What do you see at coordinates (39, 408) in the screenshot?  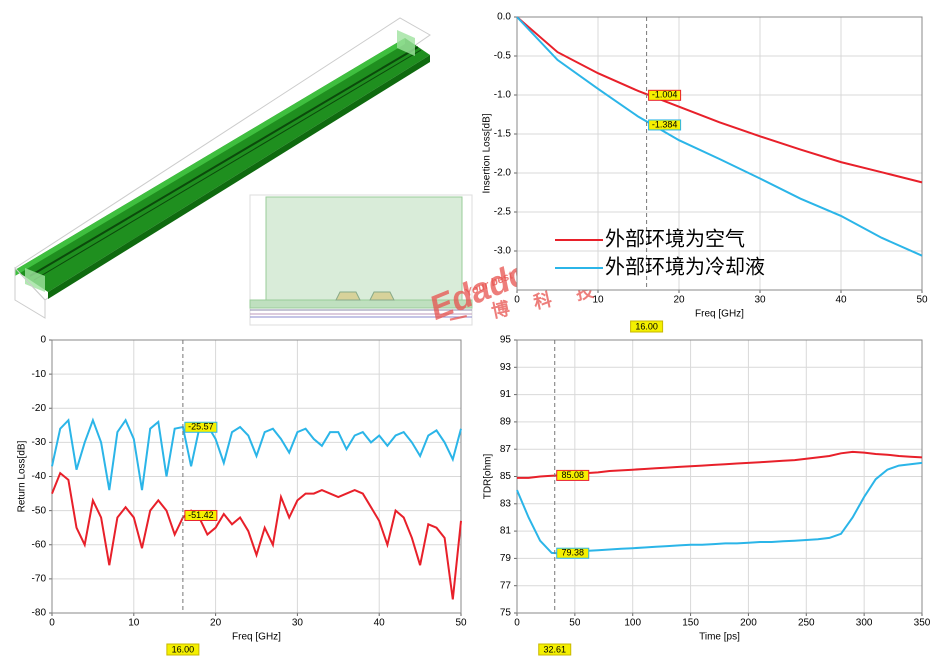 I see `y-tick-label: -20` at bounding box center [39, 408].